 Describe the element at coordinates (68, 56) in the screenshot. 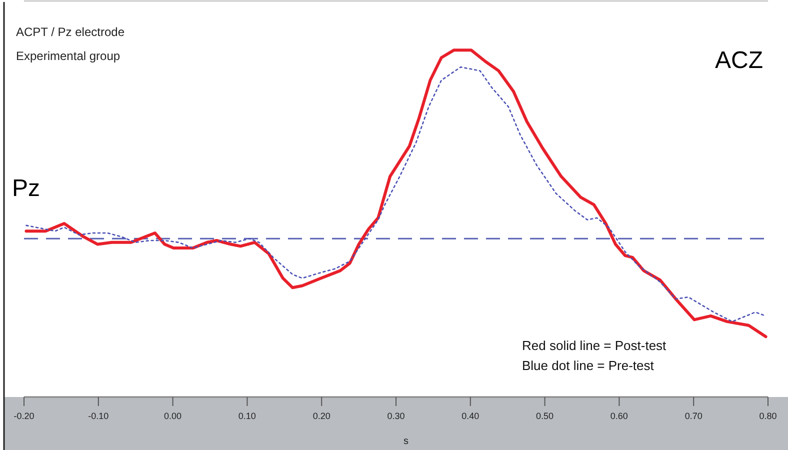

I see `annotation: Experimental group` at that location.